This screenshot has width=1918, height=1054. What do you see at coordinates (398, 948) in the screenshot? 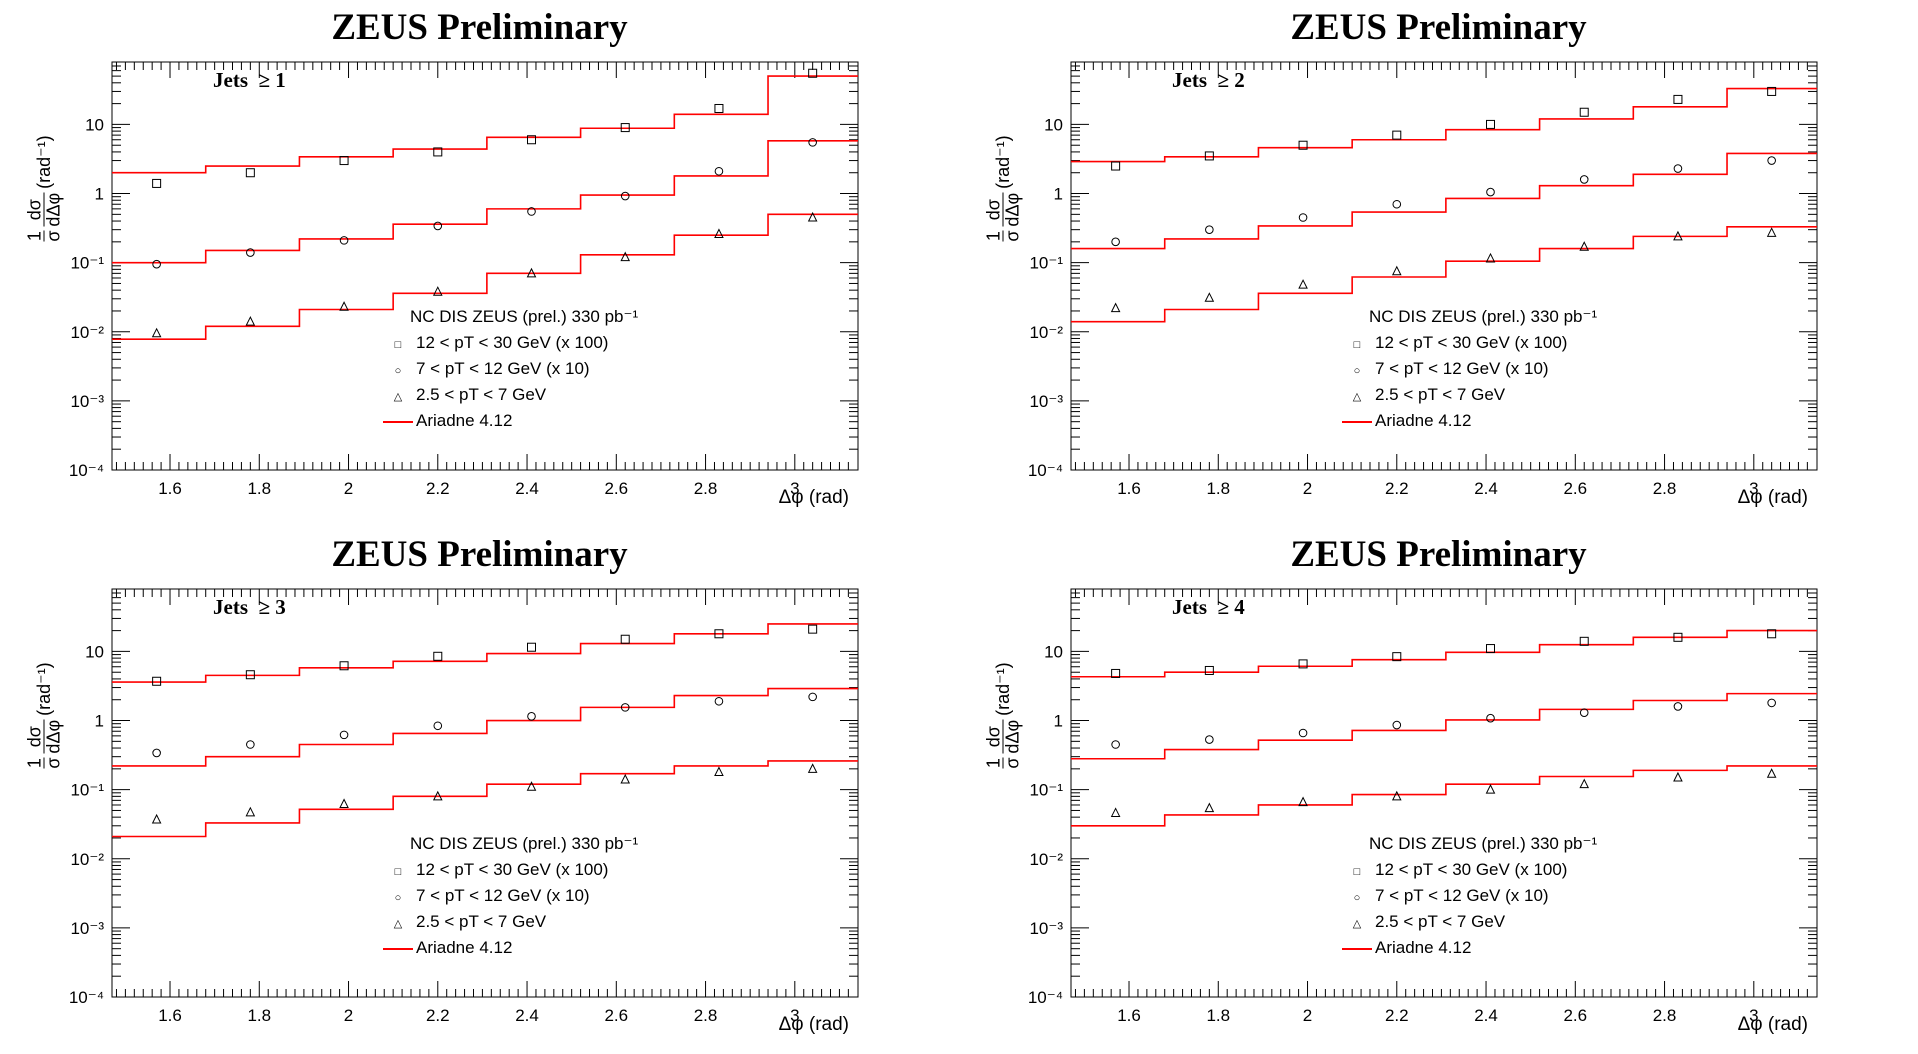
I see `legend-line-marker` at bounding box center [398, 948].